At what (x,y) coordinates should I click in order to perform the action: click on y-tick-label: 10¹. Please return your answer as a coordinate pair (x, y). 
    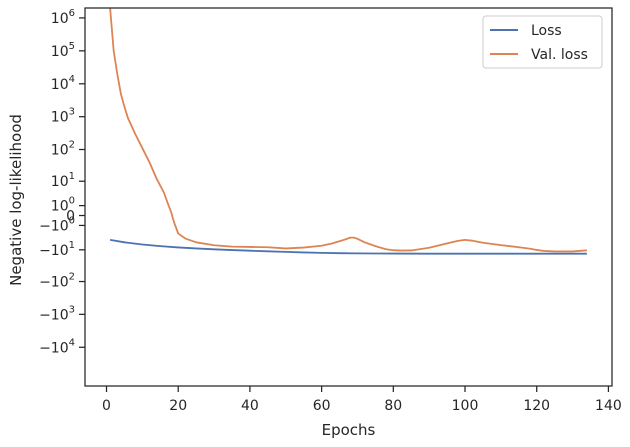
    Looking at the image, I should click on (63, 180).